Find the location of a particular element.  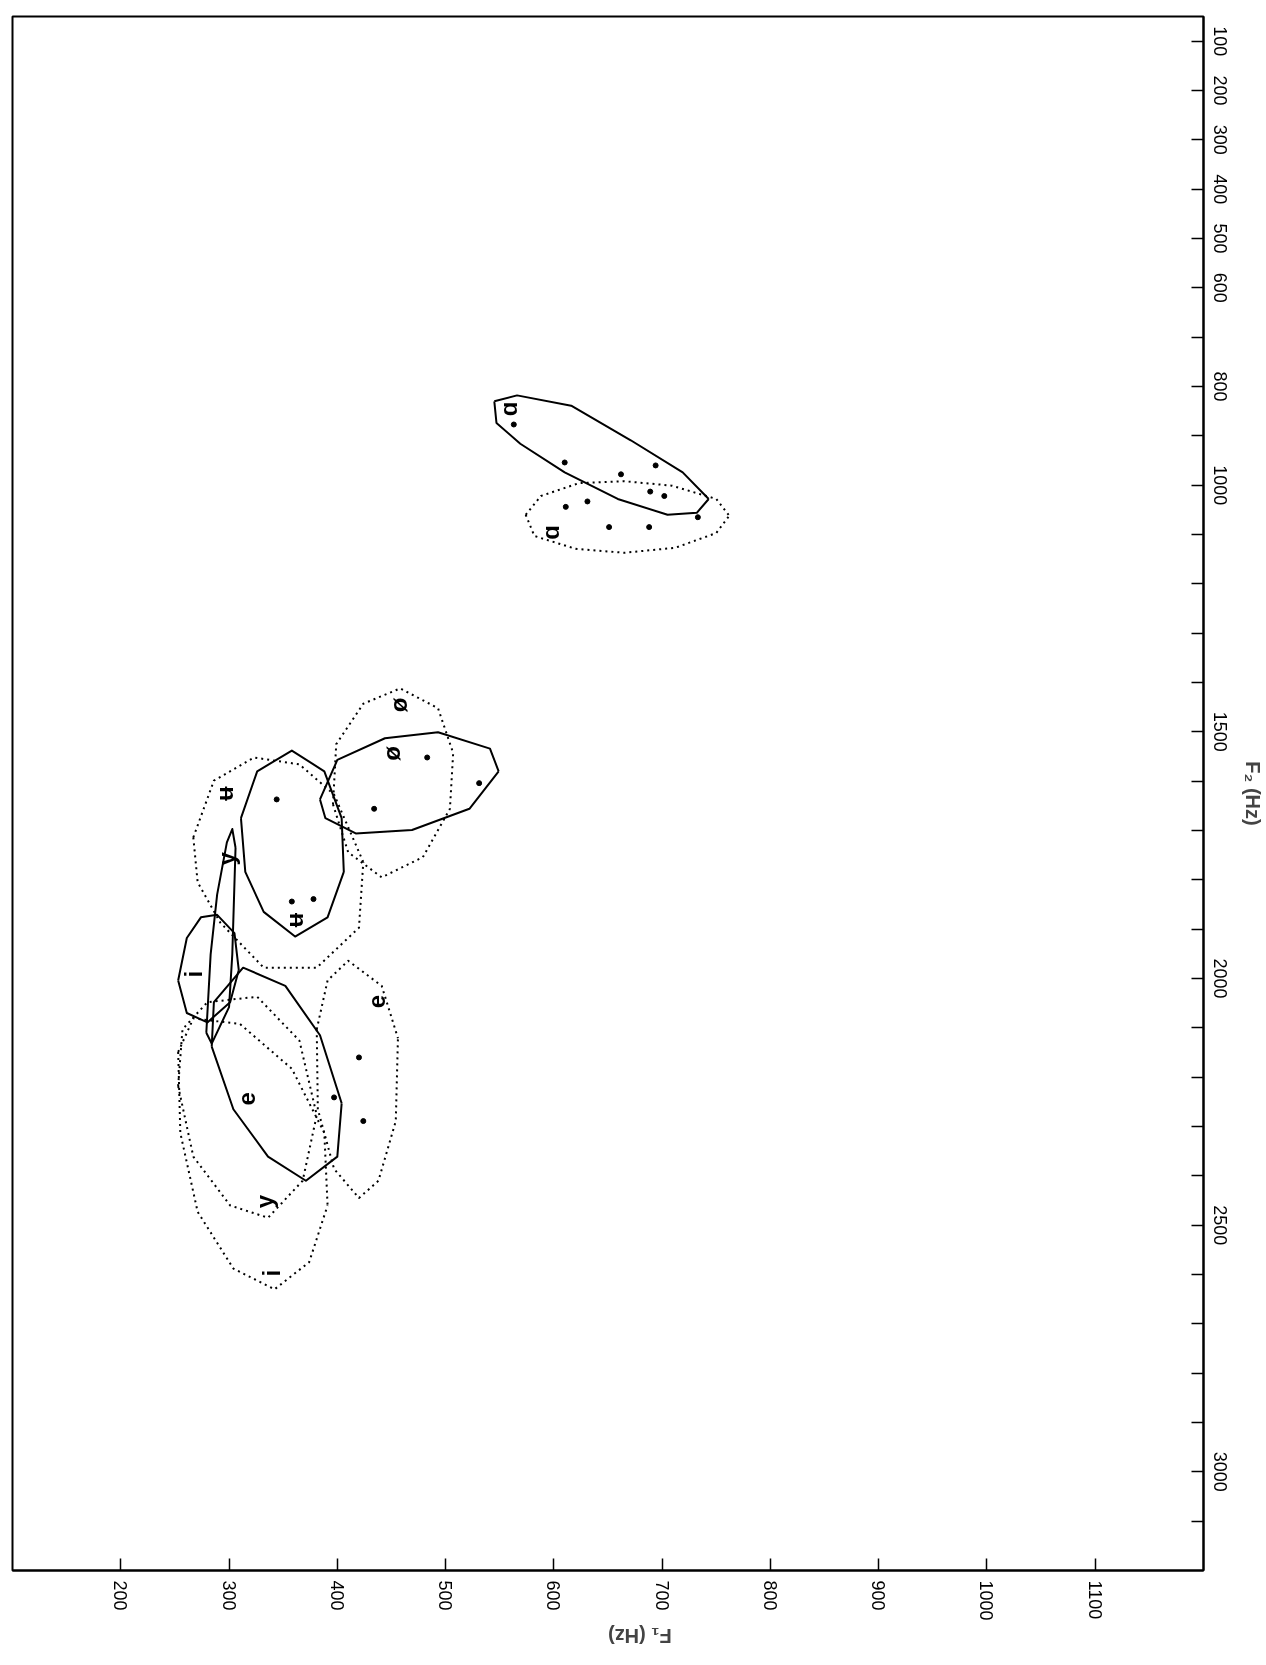

x-tick-label: 1000 is located at coordinates (986, 1600).